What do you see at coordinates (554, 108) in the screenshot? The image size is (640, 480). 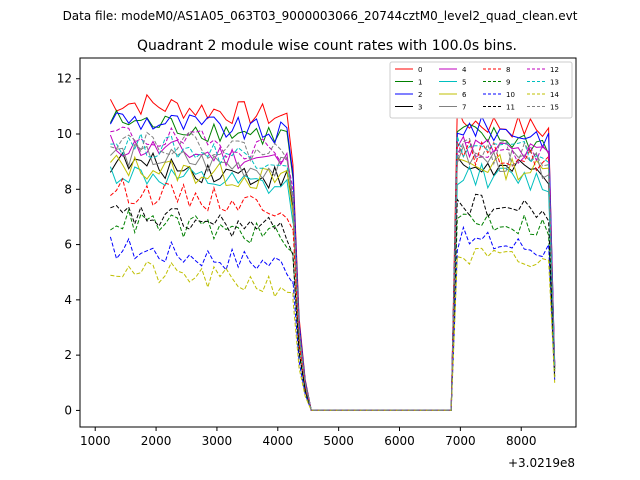 I see `legend-label-15: 15` at bounding box center [554, 108].